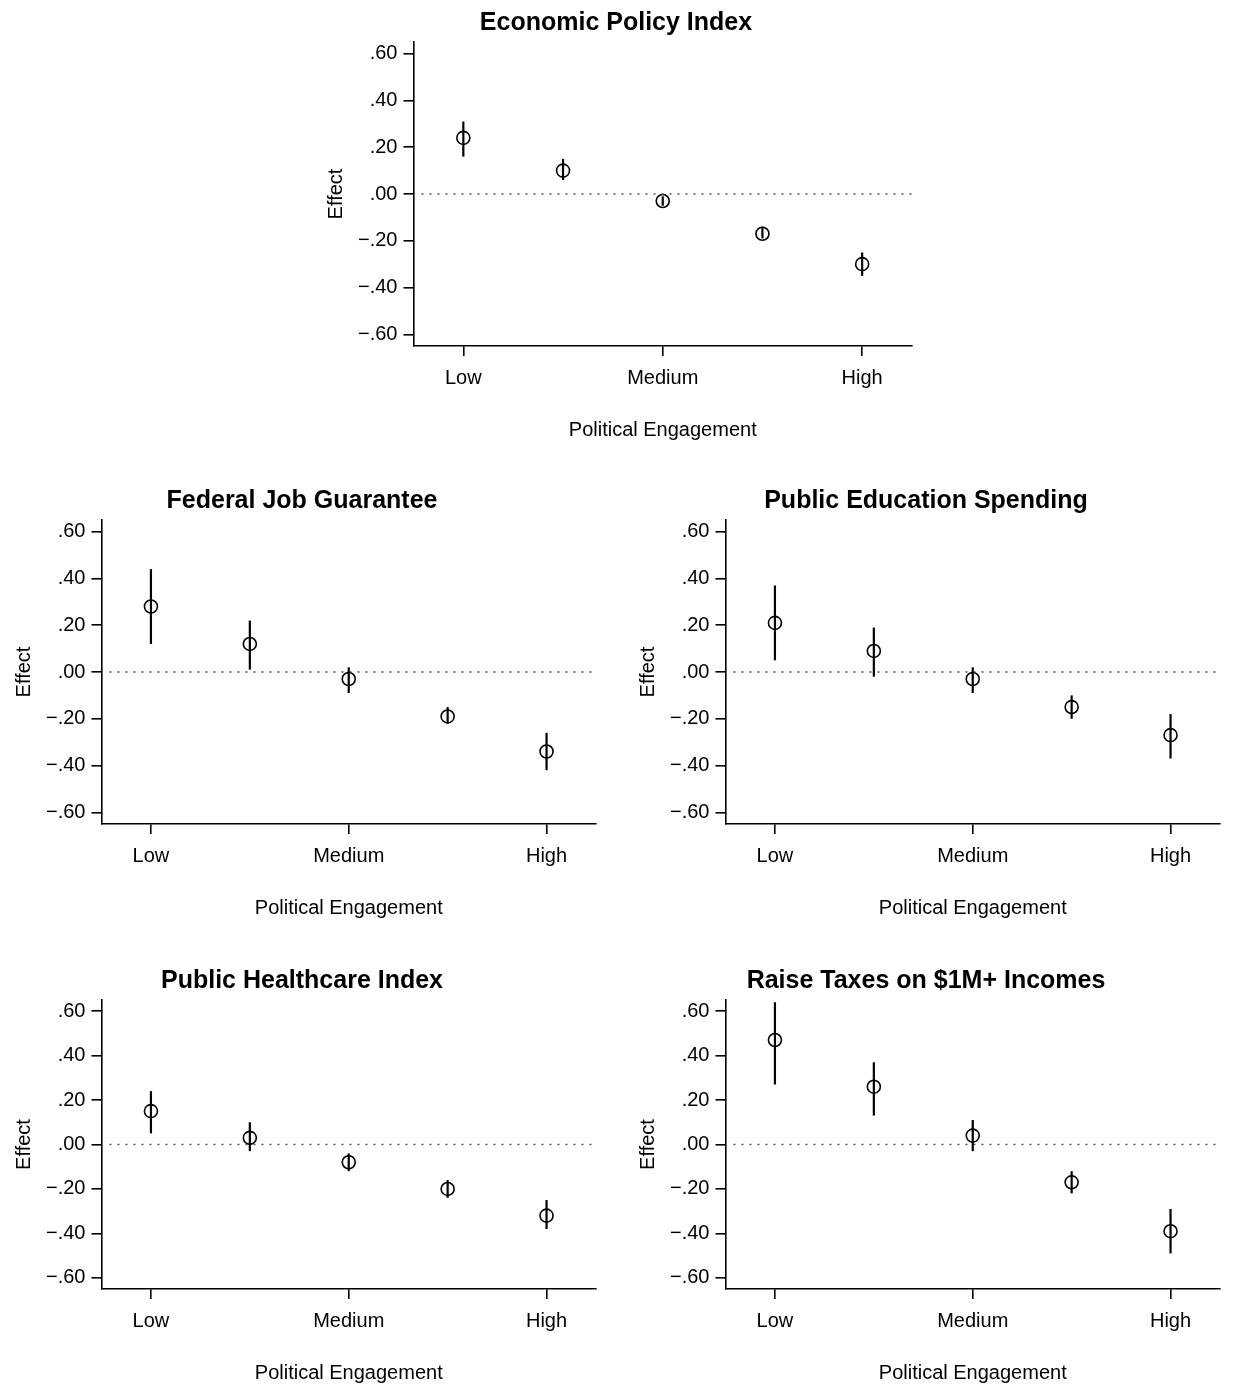 The width and height of the screenshot is (1233, 1393). What do you see at coordinates (302, 978) in the screenshot?
I see `chart-title: Public Healthcare Index` at bounding box center [302, 978].